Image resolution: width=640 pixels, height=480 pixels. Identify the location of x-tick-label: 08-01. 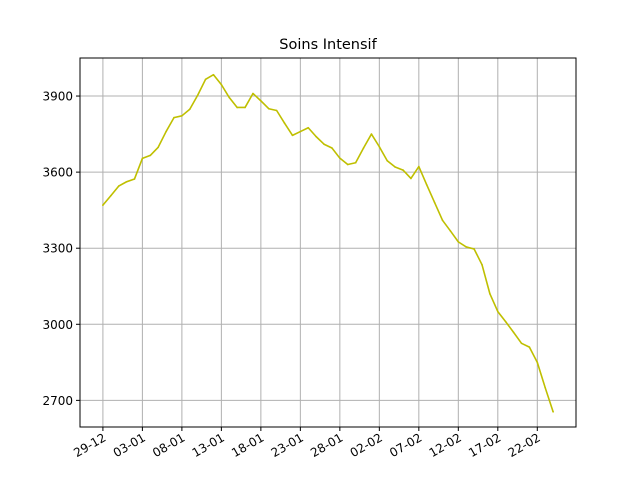
(168, 445).